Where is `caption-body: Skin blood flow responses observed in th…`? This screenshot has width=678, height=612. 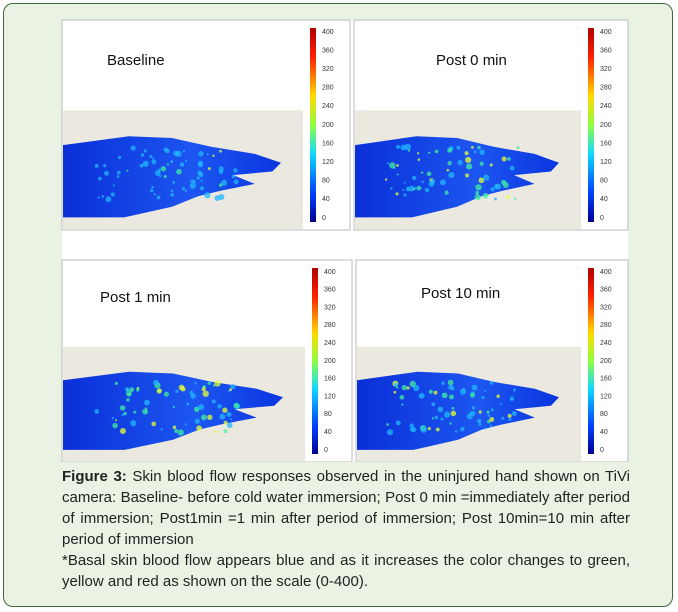 caption-body: Skin blood flow responses observed in th… is located at coordinates (346, 508).